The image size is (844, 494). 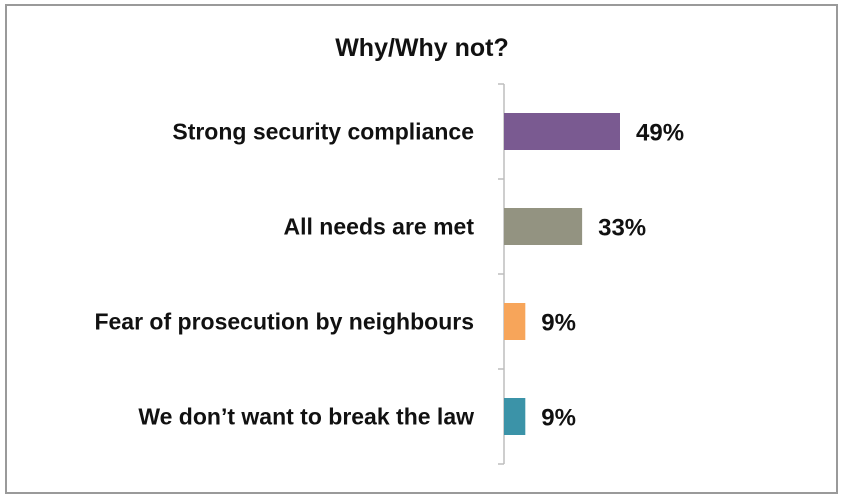 I want to click on chart-title: Why/Why not?, so click(x=422, y=48).